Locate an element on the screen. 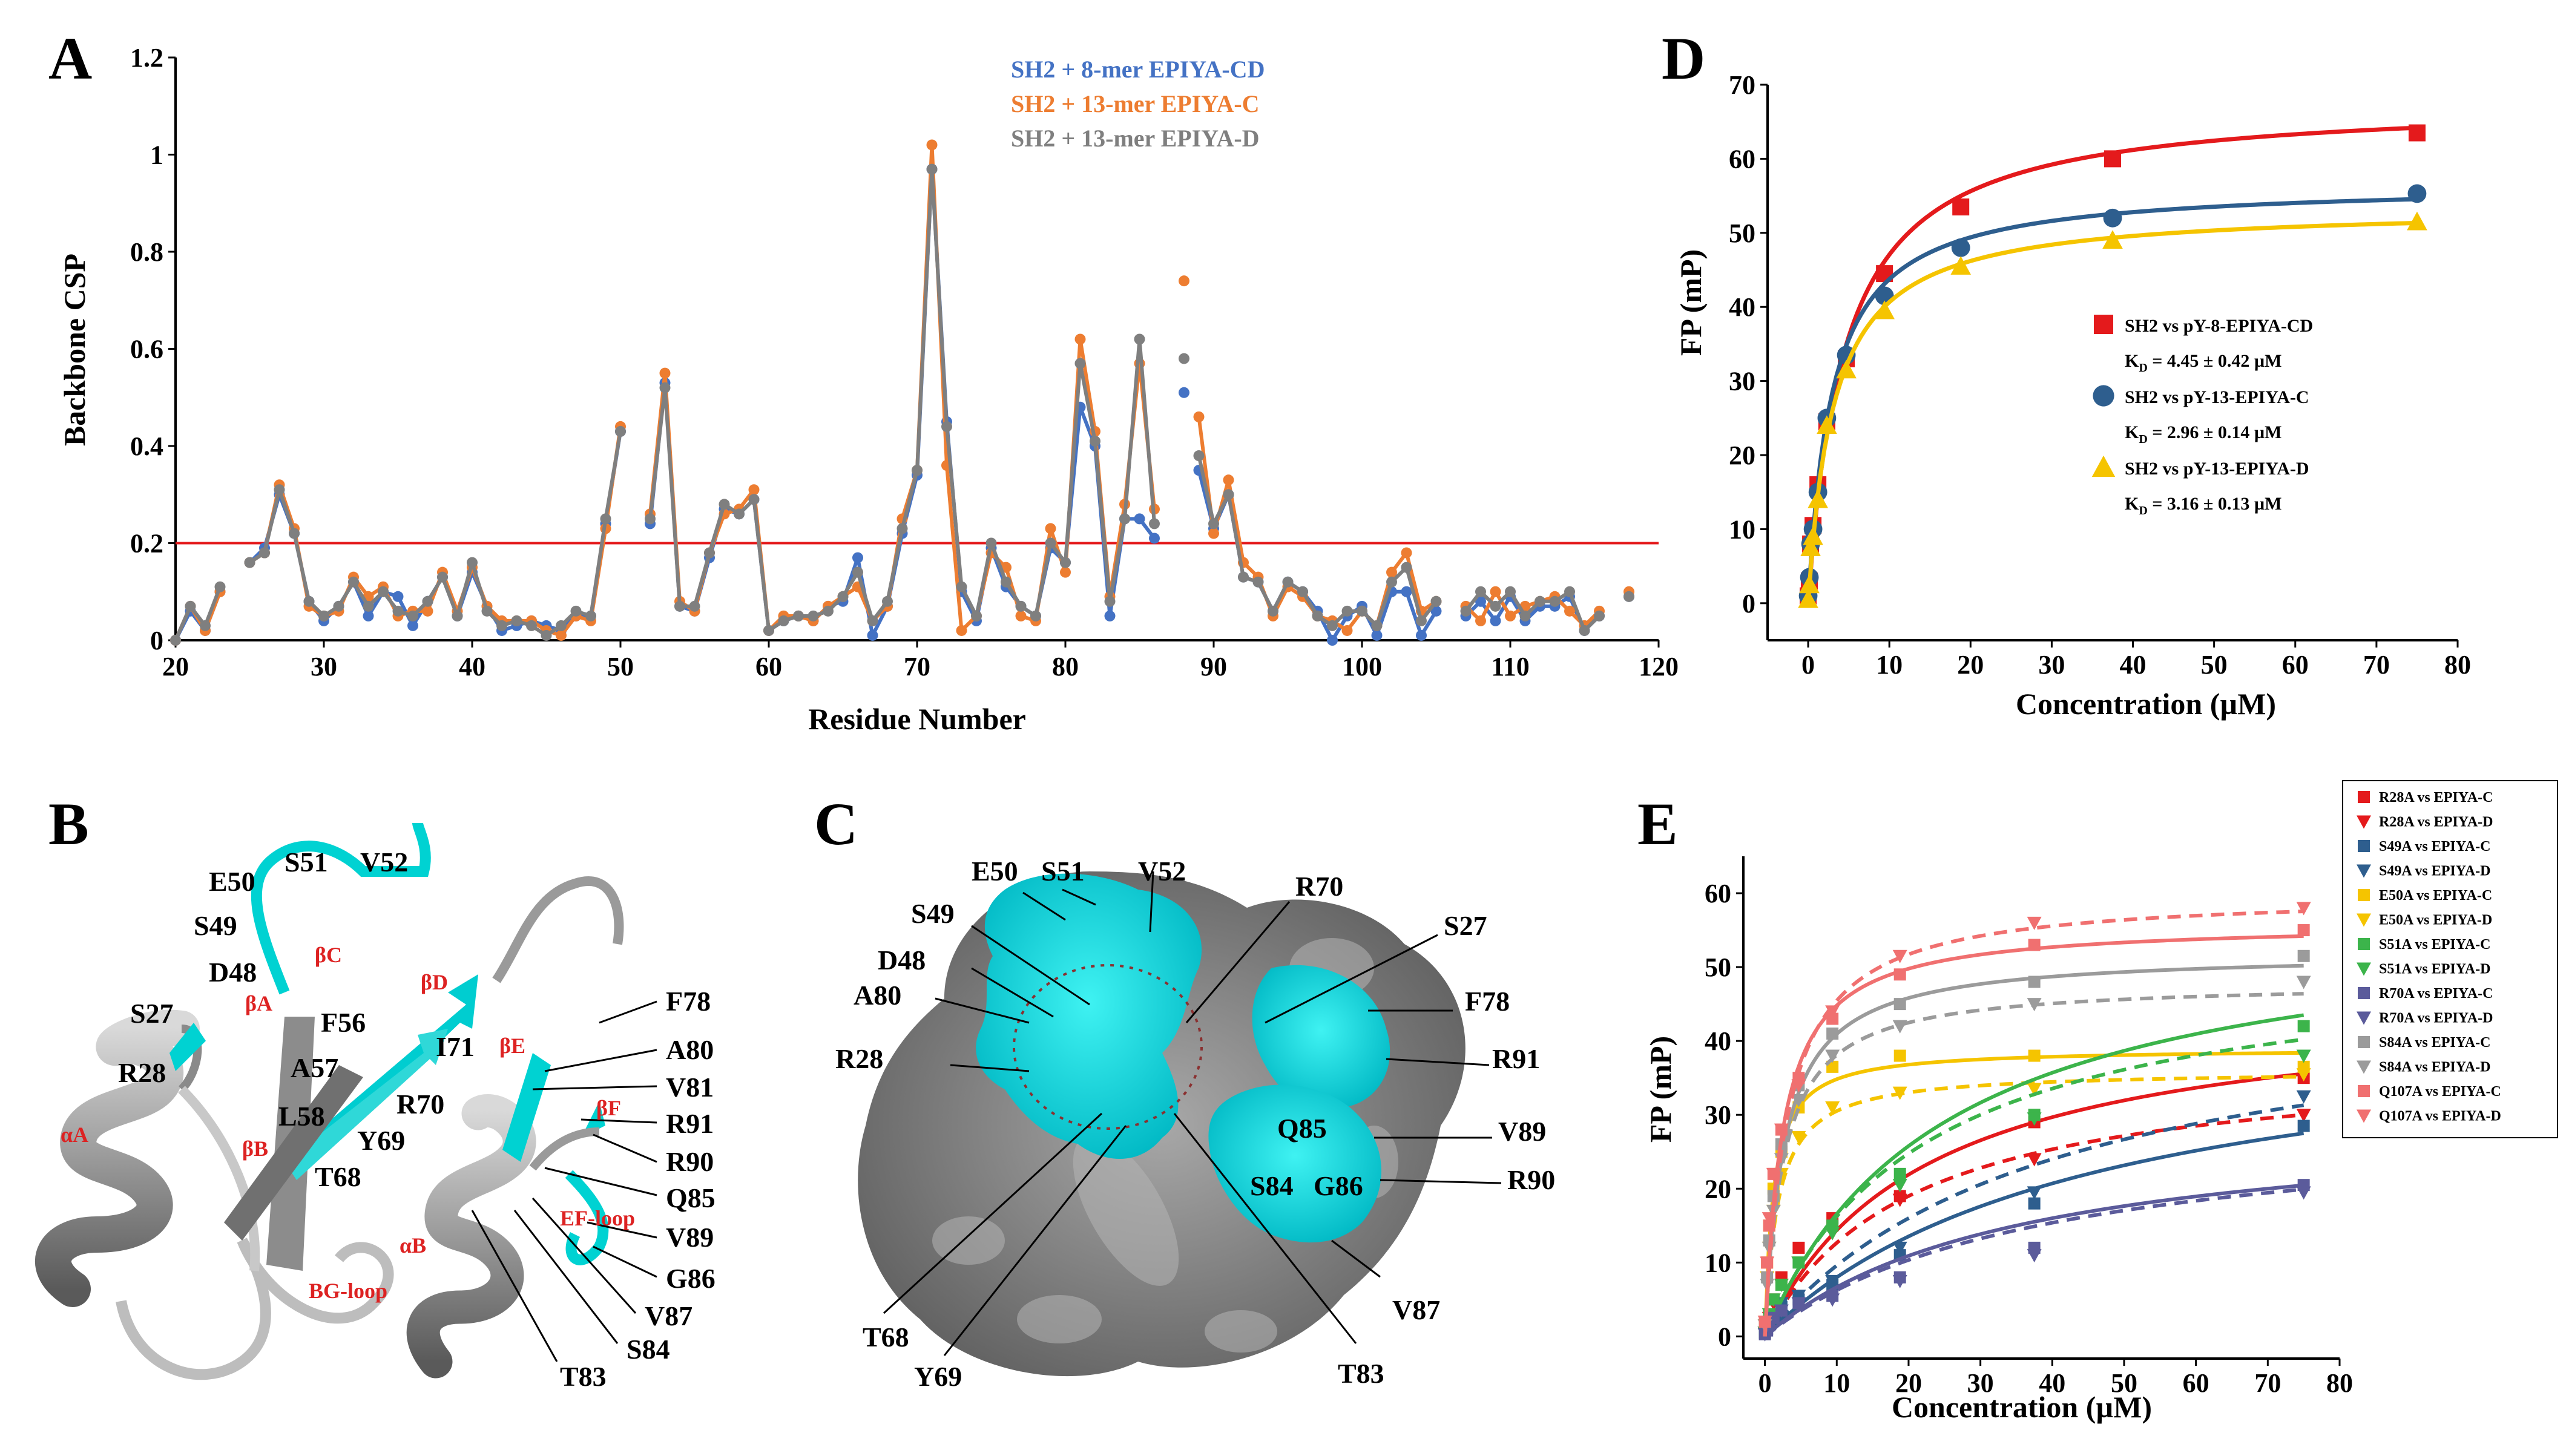  ss-ef-loop: EF-loop is located at coordinates (597, 1218).